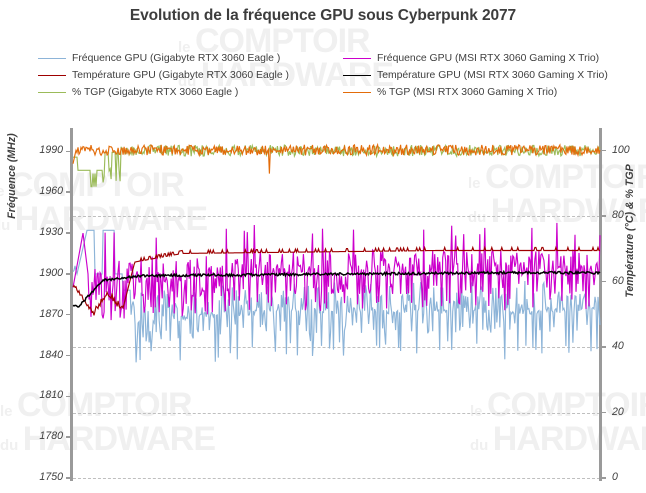 The image size is (646, 493). Describe the element at coordinates (630, 231) in the screenshot. I see `y-axis-right-title: Température (°C) & % TGP` at that location.